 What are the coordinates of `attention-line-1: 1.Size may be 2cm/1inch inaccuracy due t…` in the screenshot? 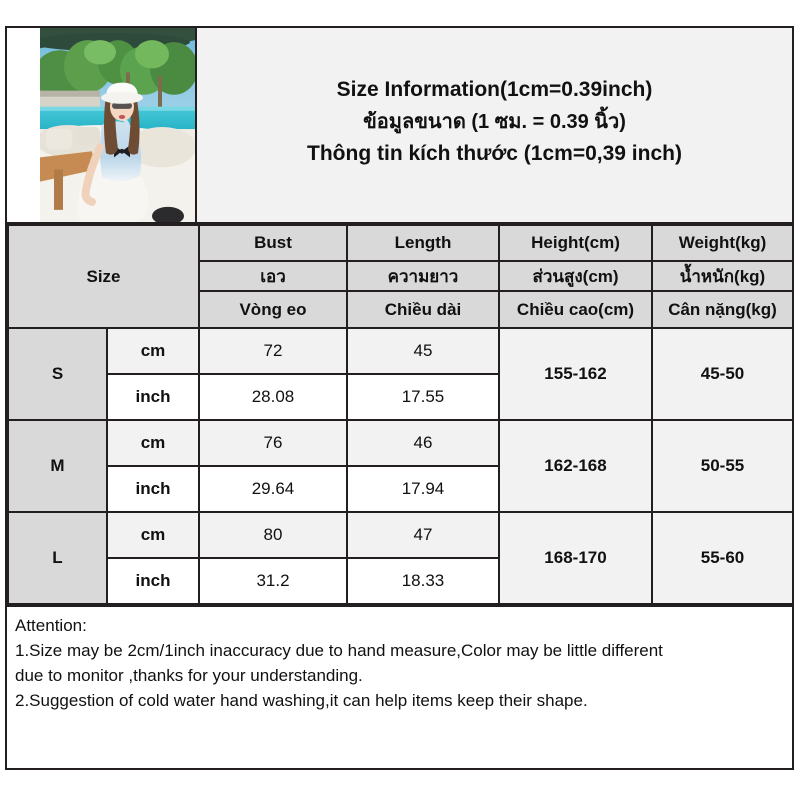 It's located at (339, 650).